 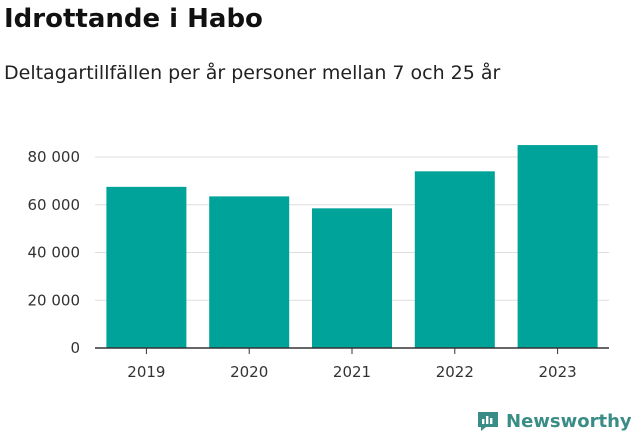 What do you see at coordinates (54, 205) in the screenshot?
I see `y-tick-label: 60 000` at bounding box center [54, 205].